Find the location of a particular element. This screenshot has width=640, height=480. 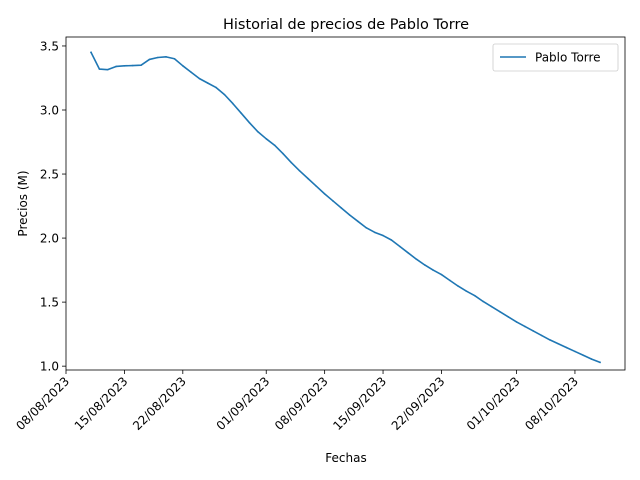

y-tick-label: 1.5 is located at coordinates (49, 302).